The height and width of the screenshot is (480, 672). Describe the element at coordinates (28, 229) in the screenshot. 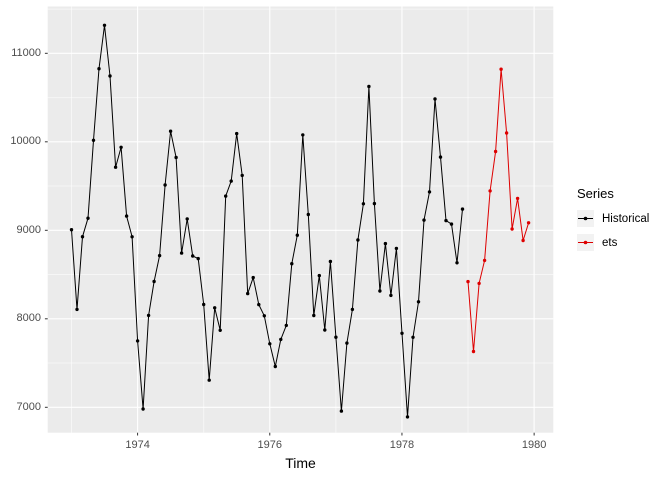

I see `y-axis-tick-label: 9000` at that location.